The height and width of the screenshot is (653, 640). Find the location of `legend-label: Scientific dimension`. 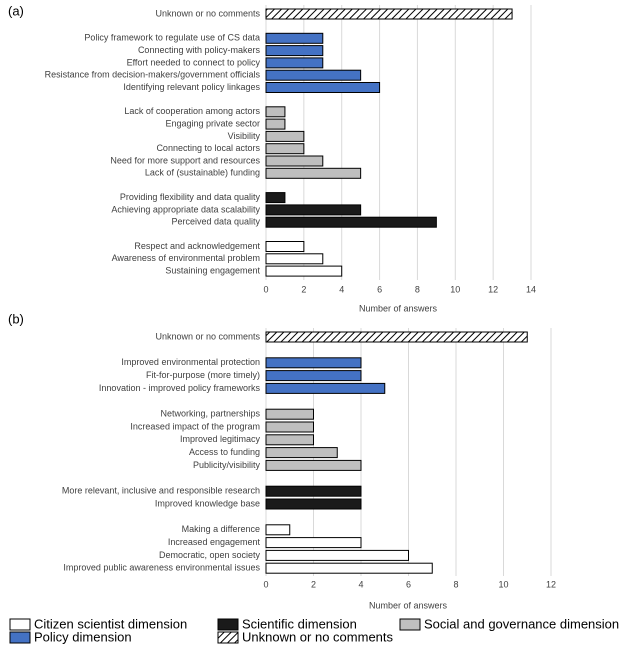

legend-label: Scientific dimension is located at coordinates (299, 623).